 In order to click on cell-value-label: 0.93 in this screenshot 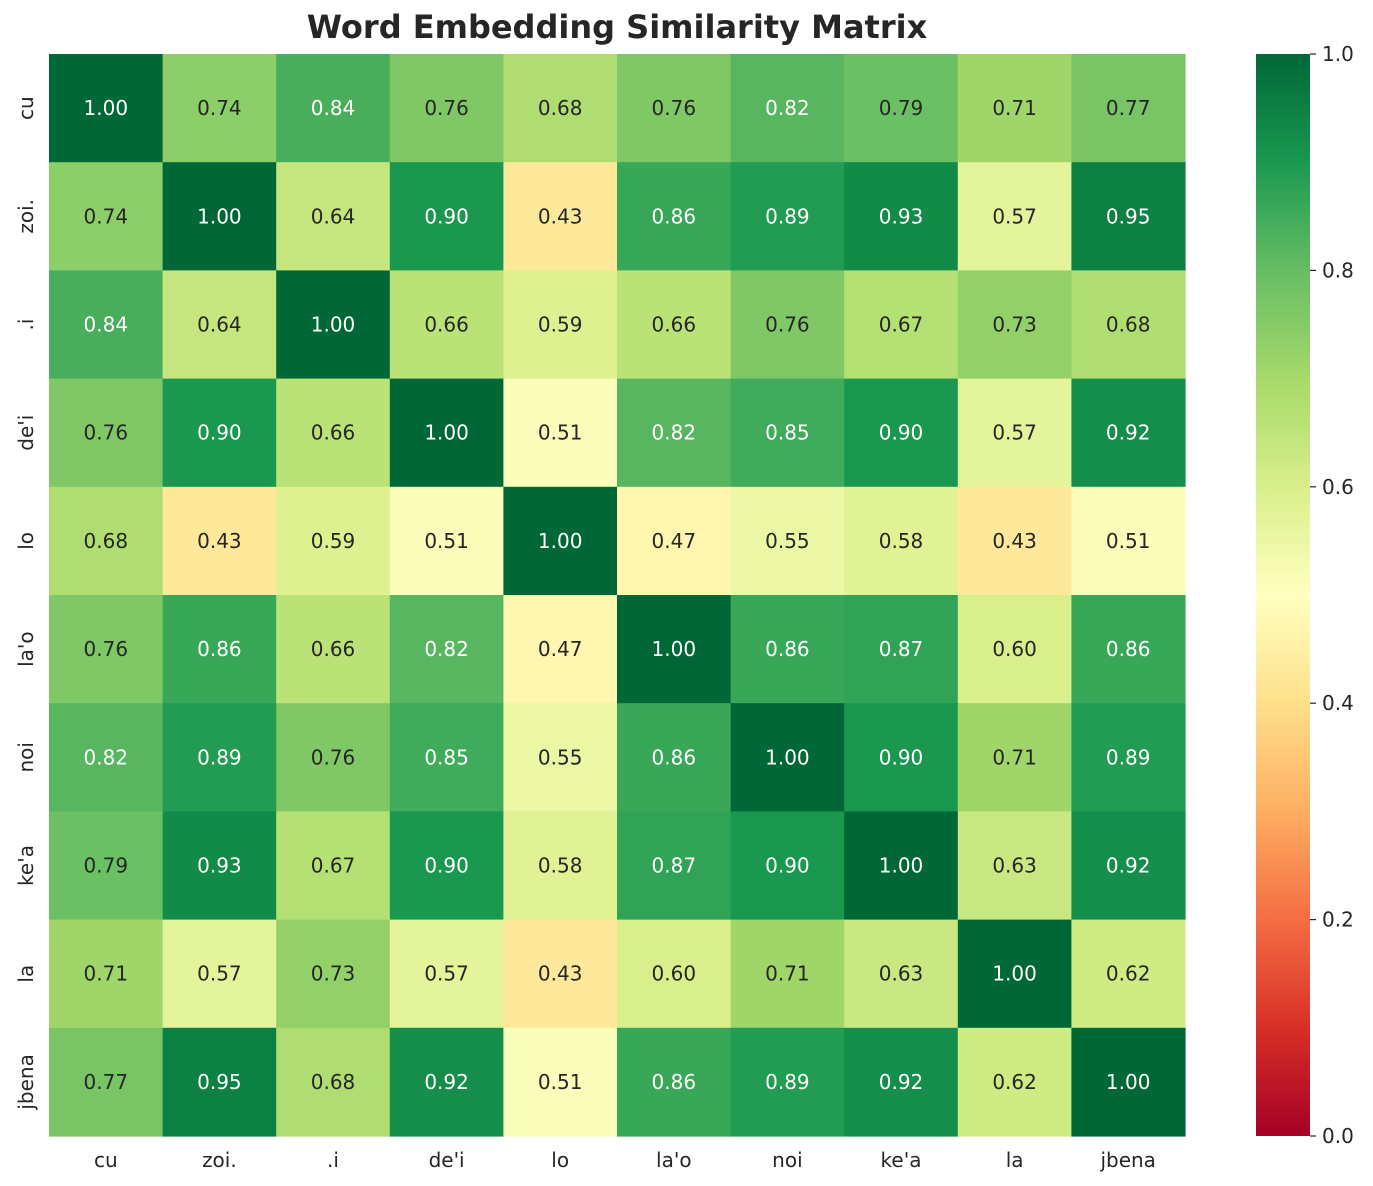, I will do `click(901, 216)`.